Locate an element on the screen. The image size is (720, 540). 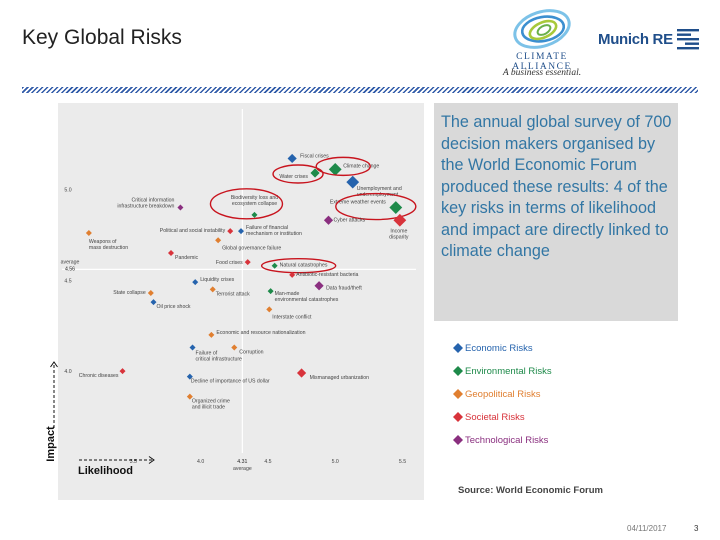
point-label-economic-and-resource-nationalization: Economic and resource nationalization is located at coordinates (260, 333).